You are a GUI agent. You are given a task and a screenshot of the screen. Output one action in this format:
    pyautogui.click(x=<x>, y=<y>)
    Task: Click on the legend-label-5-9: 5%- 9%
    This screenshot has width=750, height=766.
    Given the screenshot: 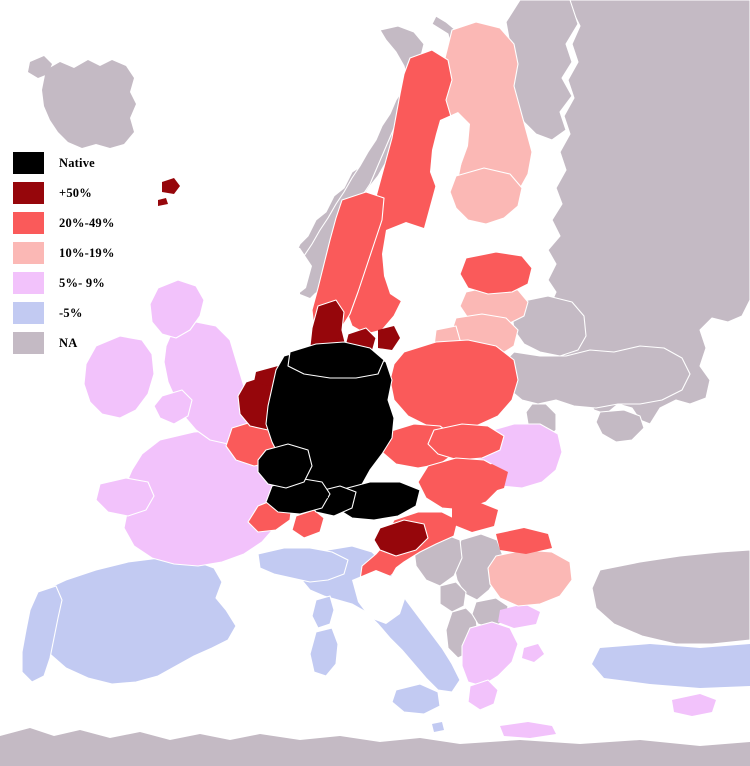 What is the action you would take?
    pyautogui.click(x=82, y=282)
    